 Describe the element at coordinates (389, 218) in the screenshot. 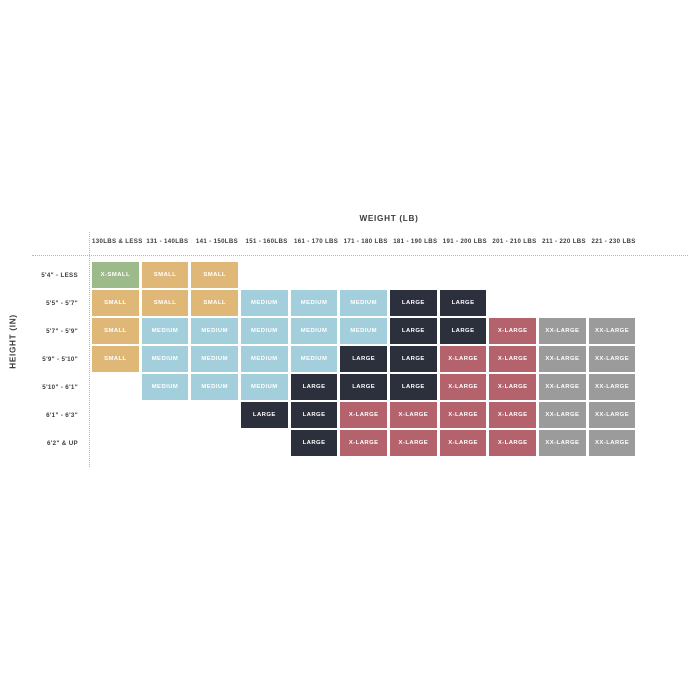

I see `x-axis-title: WEIGHT (LB)` at that location.